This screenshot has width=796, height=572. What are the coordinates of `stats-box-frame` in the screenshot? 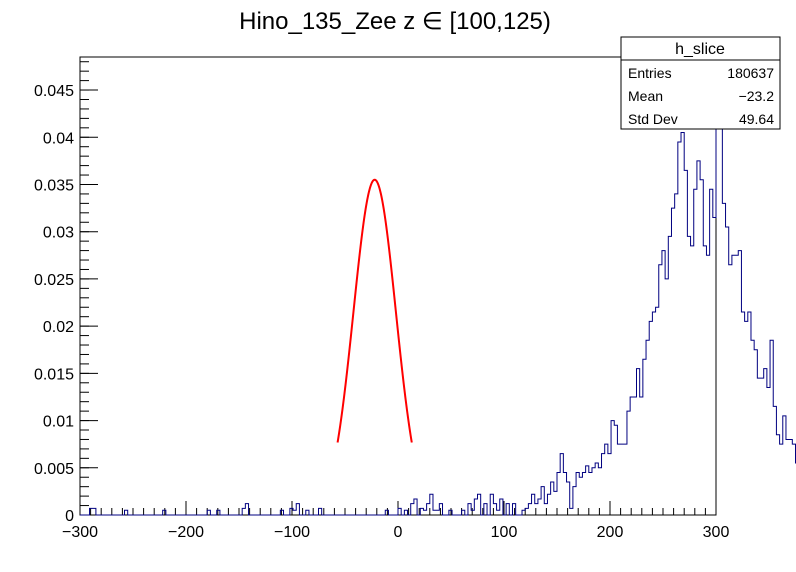 It's located at (700, 83).